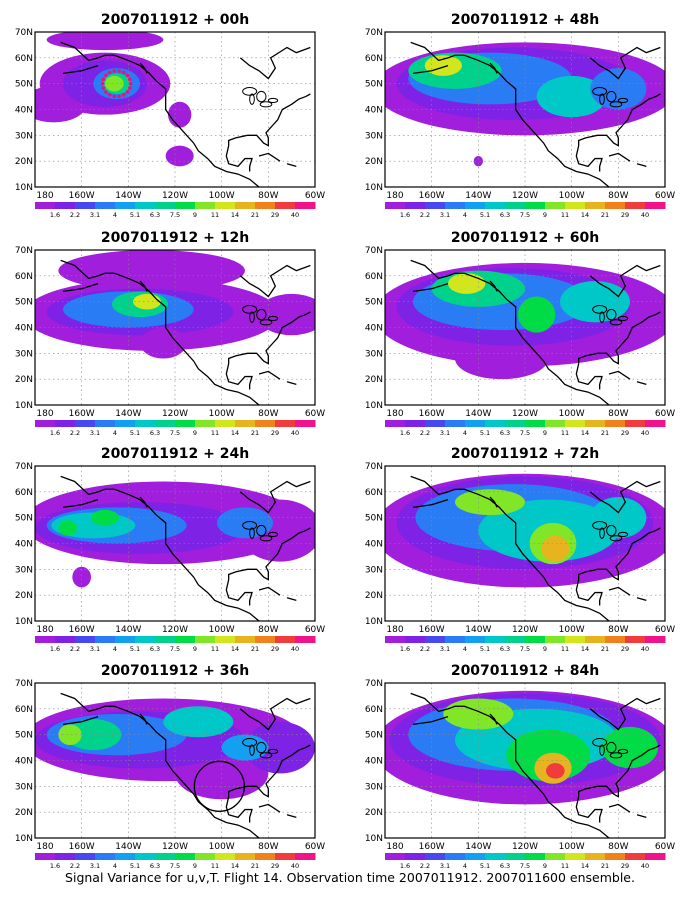  Describe the element at coordinates (95, 433) in the screenshot. I see `colorbar-label: 3.1` at that location.